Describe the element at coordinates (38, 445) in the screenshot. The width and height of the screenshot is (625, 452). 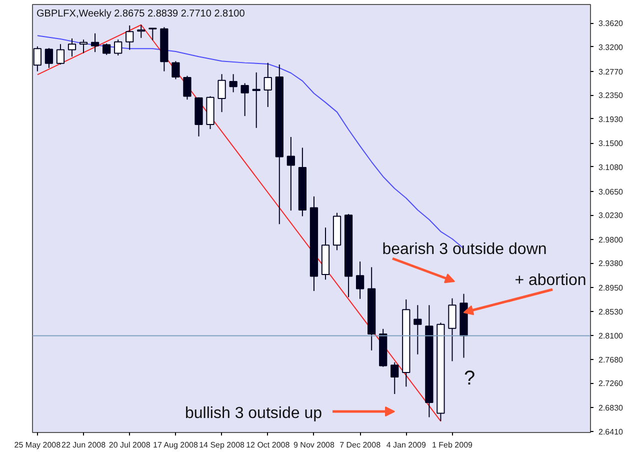
I see `x-tick-label: 25 May 2008` at that location.